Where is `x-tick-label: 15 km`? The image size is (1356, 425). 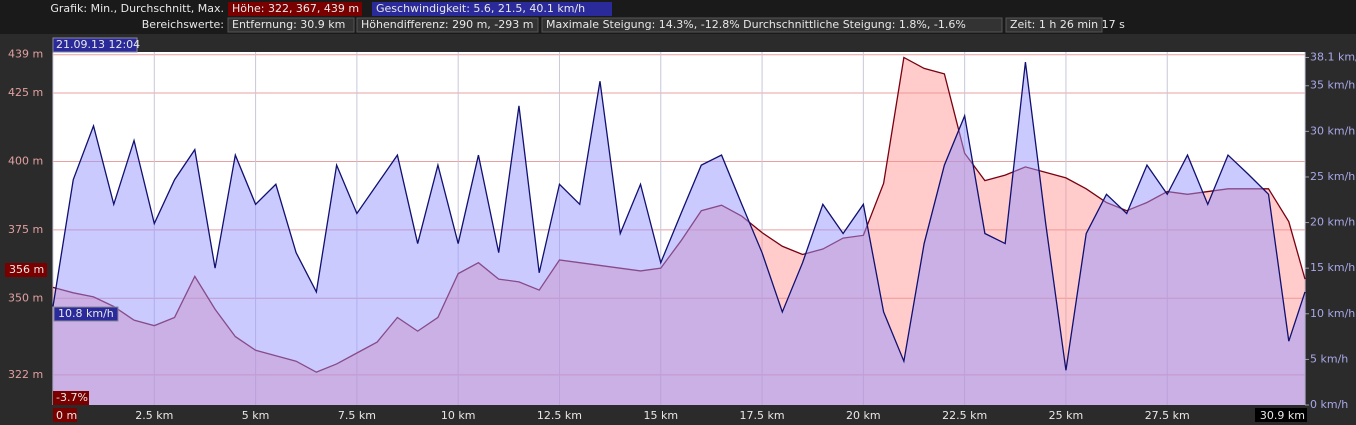 x-tick-label: 15 km is located at coordinates (660, 415).